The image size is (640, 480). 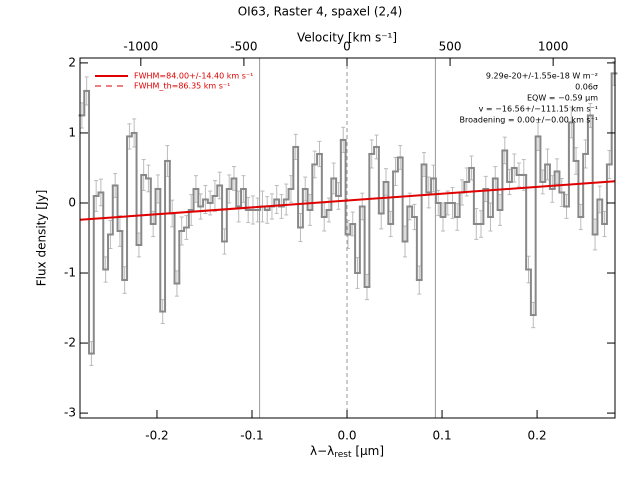 I want to click on x-label-main: λ−λ, so click(x=322, y=451).